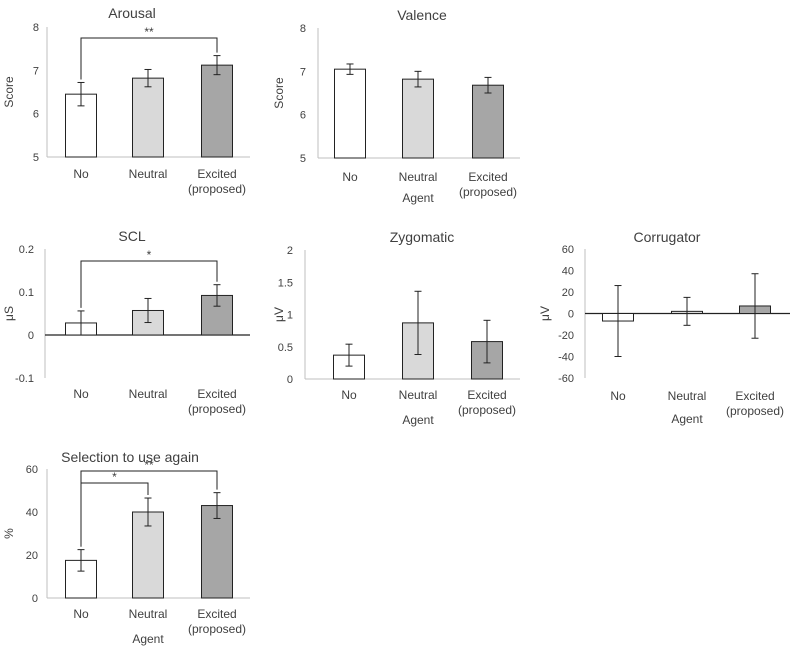 This screenshot has height=655, width=800. I want to click on y-tick-label: -0.1, so click(24, 379).